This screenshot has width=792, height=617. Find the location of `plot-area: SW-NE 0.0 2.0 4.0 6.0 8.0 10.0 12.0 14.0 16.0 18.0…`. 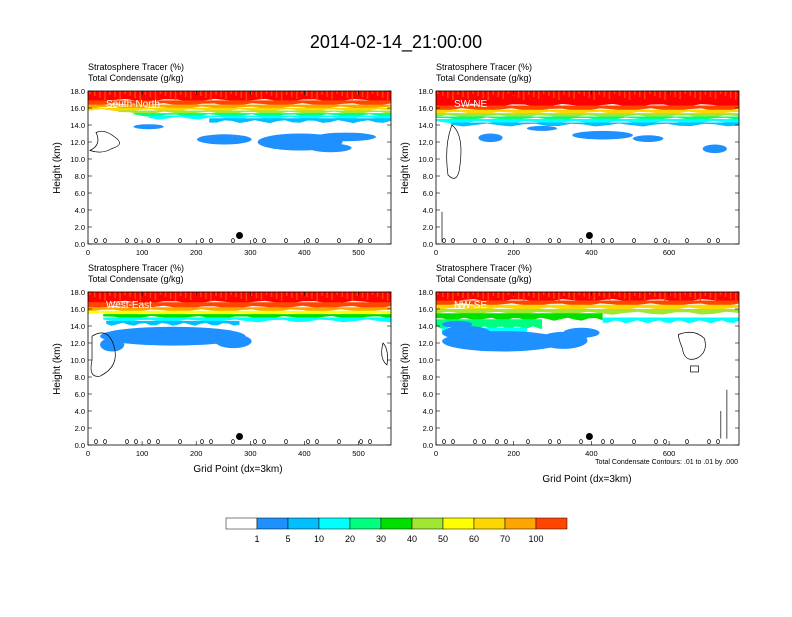

plot-area: SW-NE 0.0 2.0 4.0 6.0 8.0 10.0 12.0 14.0 16.0 18.0… is located at coordinates (579, 172).